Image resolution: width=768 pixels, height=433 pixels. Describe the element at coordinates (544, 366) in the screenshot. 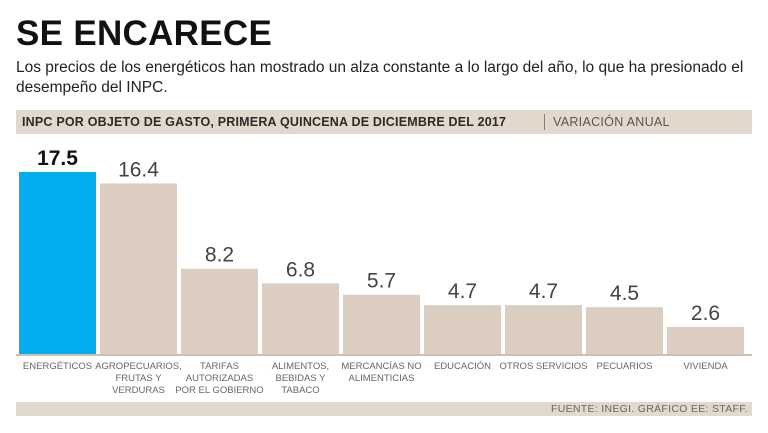

I see `category-label: OTROS SERVICIOS` at that location.